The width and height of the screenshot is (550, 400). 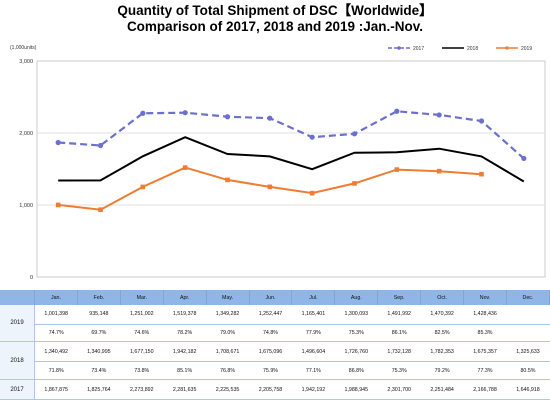 I want to click on table-cell-percent: 74.6%, so click(x=142, y=333).